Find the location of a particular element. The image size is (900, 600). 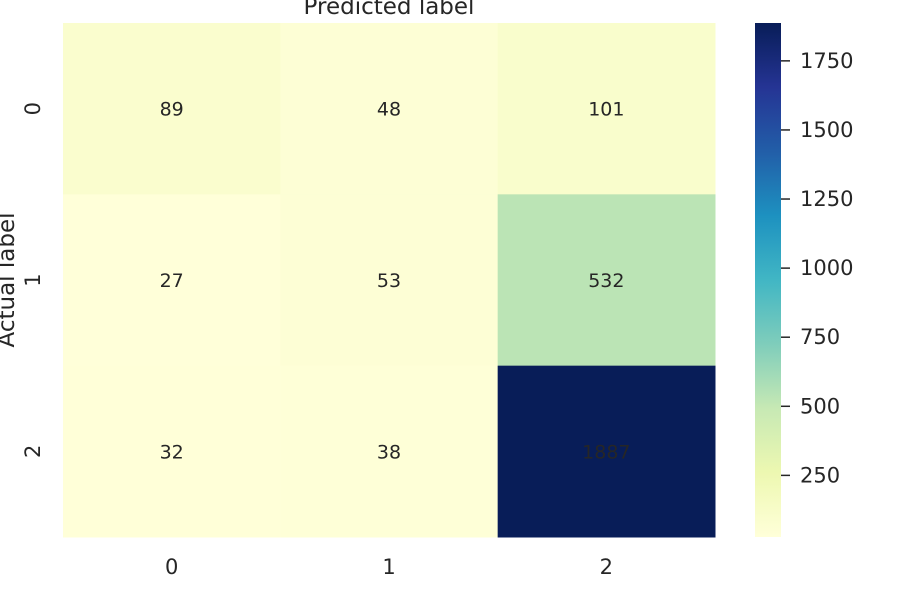

colorbar-tick-label: 250 is located at coordinates (820, 475).